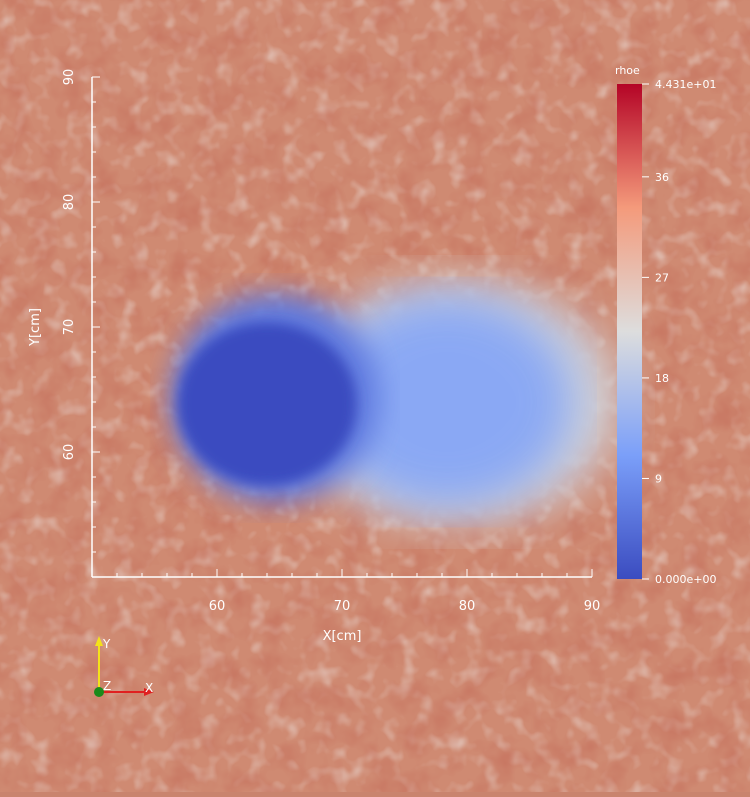  I want to click on y-tick-label: 60, so click(69, 452).